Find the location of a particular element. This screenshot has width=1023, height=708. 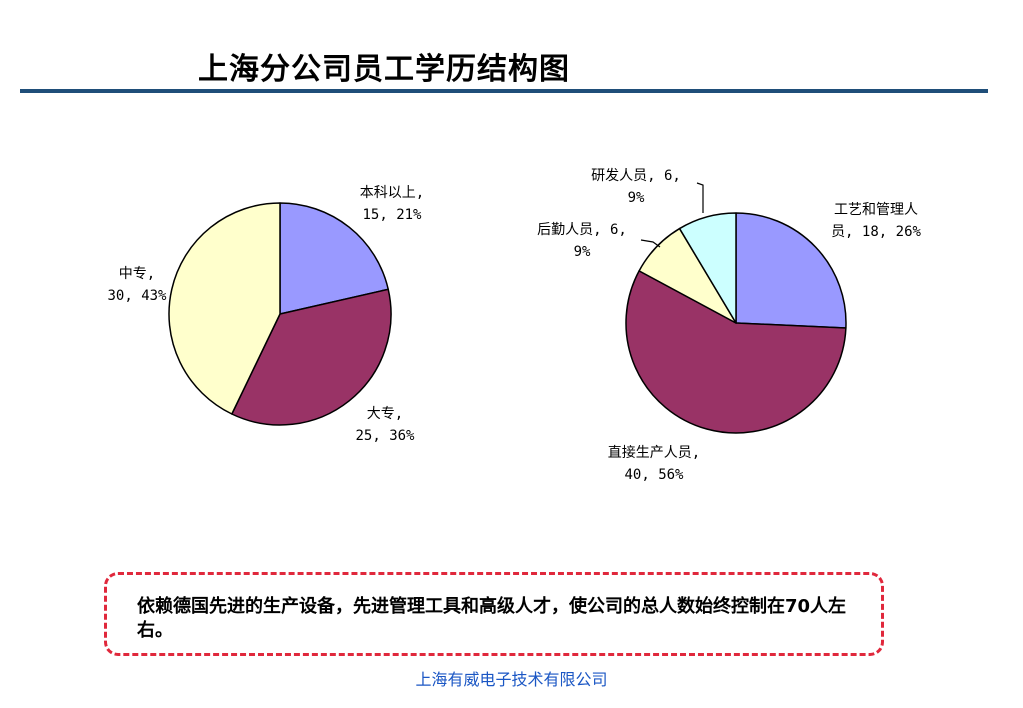

pie-slice-zhongzhuan is located at coordinates (224, 308).